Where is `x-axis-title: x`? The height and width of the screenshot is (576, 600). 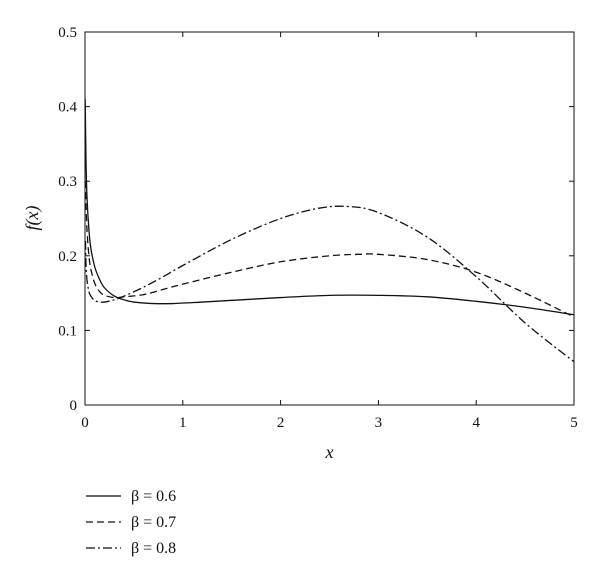
x-axis-title: x is located at coordinates (329, 452).